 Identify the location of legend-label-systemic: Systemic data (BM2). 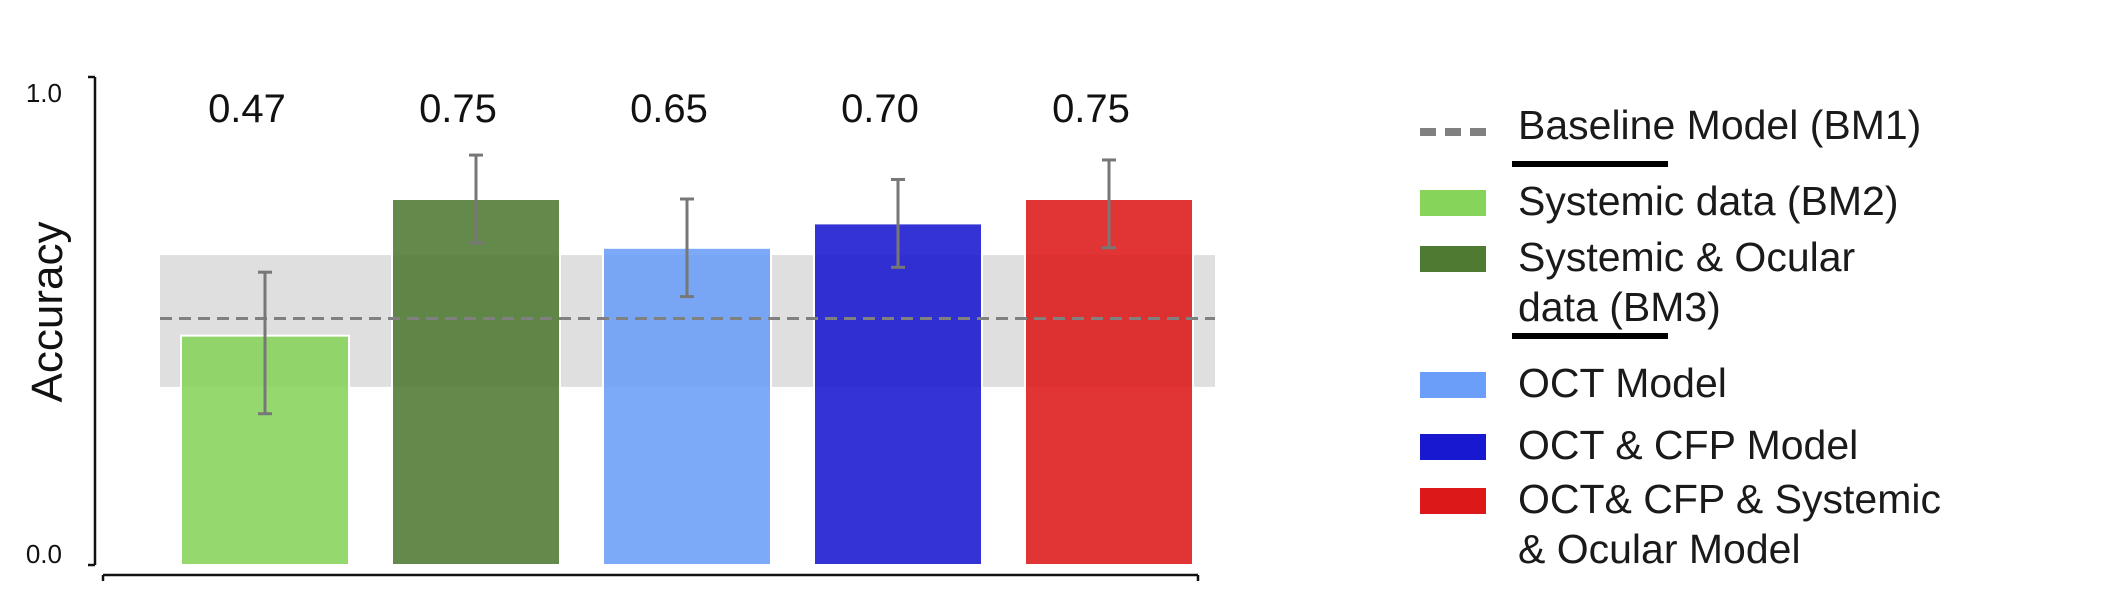
(1708, 201).